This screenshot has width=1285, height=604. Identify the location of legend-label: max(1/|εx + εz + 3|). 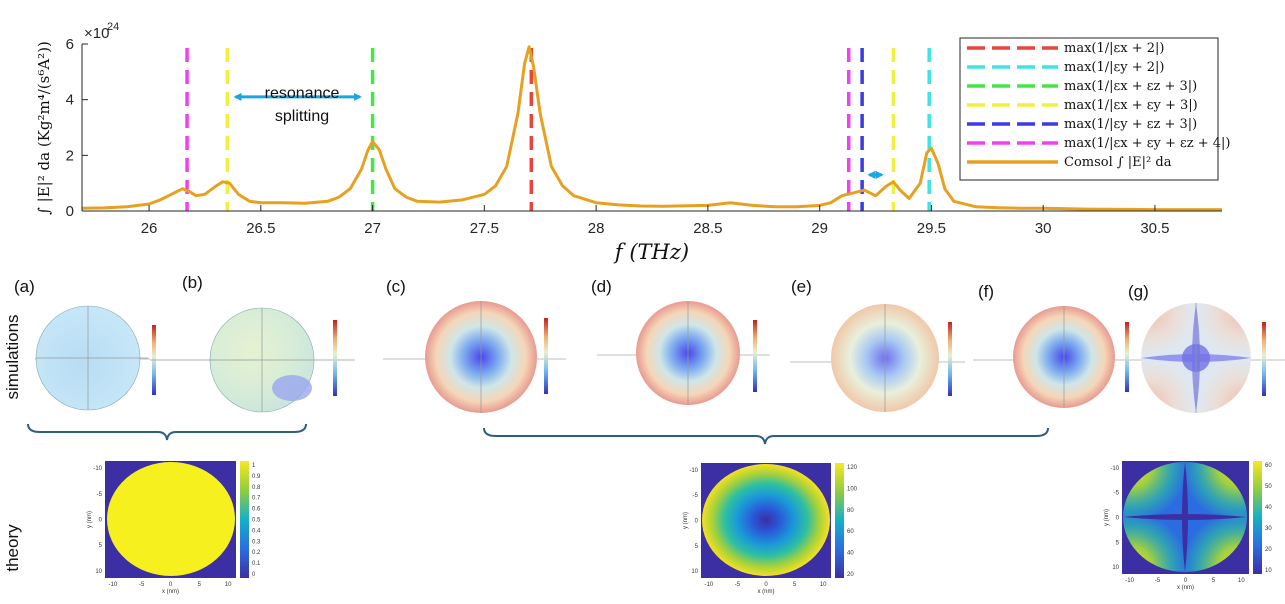
(1130, 86).